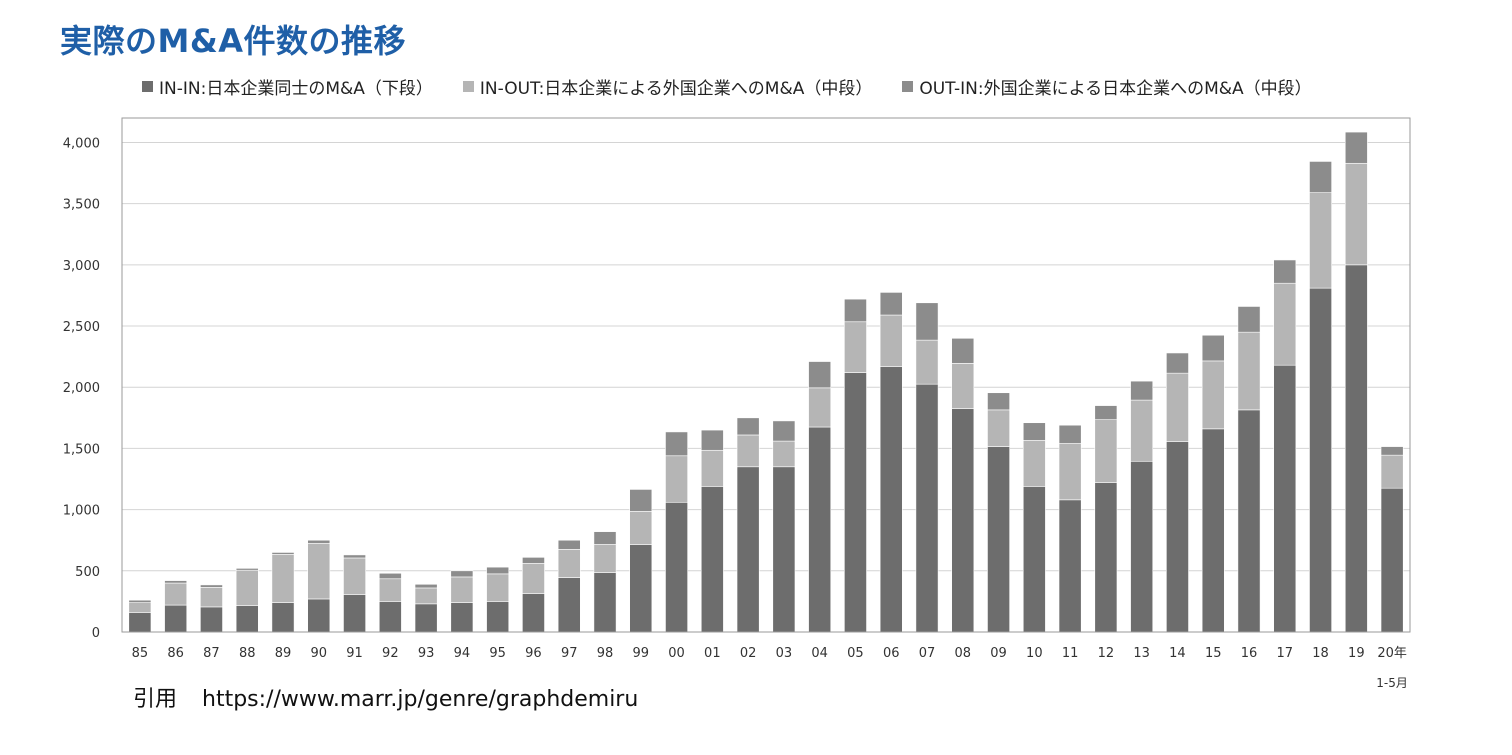  I want to click on x-tick-label: 86, so click(175, 653).